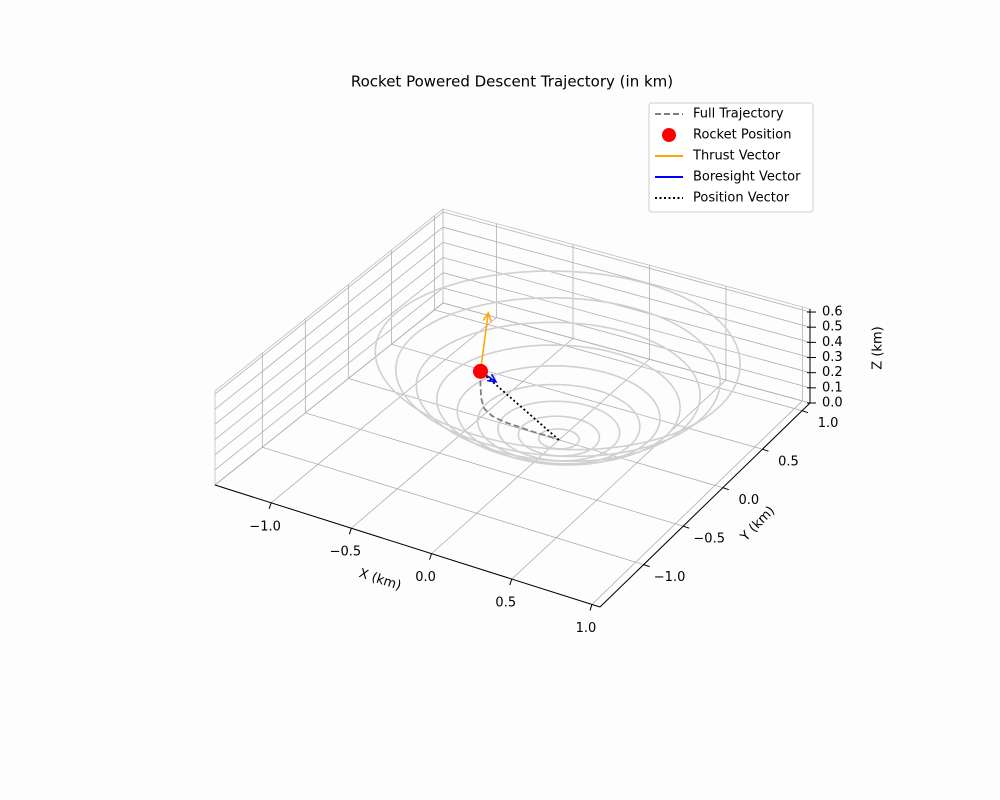 The height and width of the screenshot is (800, 1000). Describe the element at coordinates (832, 357) in the screenshot. I see `z-tick-label: 0.3` at that location.